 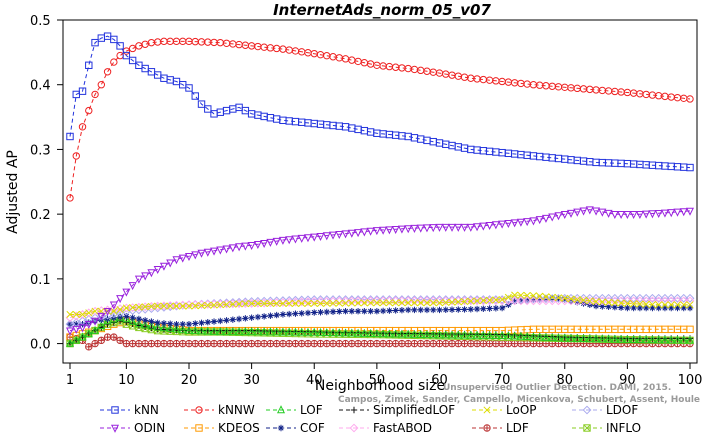 I want to click on series-lof, so click(x=380, y=329).